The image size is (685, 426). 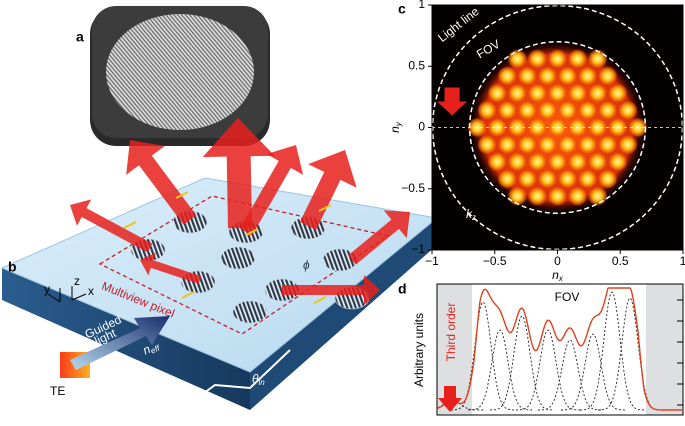 What do you see at coordinates (416, 65) in the screenshot?
I see `y-tick-label: 0.5` at bounding box center [416, 65].